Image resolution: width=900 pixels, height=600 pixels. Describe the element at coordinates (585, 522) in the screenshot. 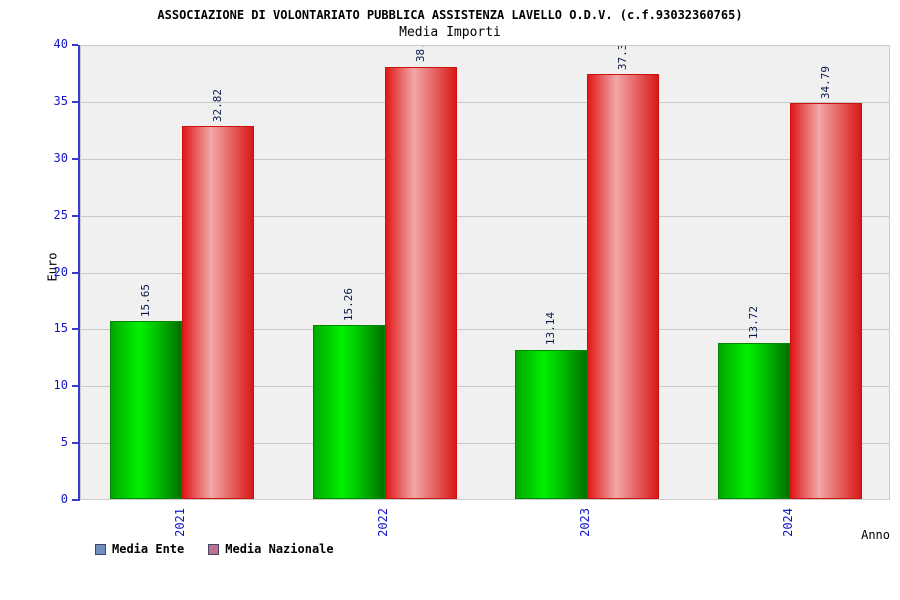

I see `x-category-label-2023: 2023` at that location.